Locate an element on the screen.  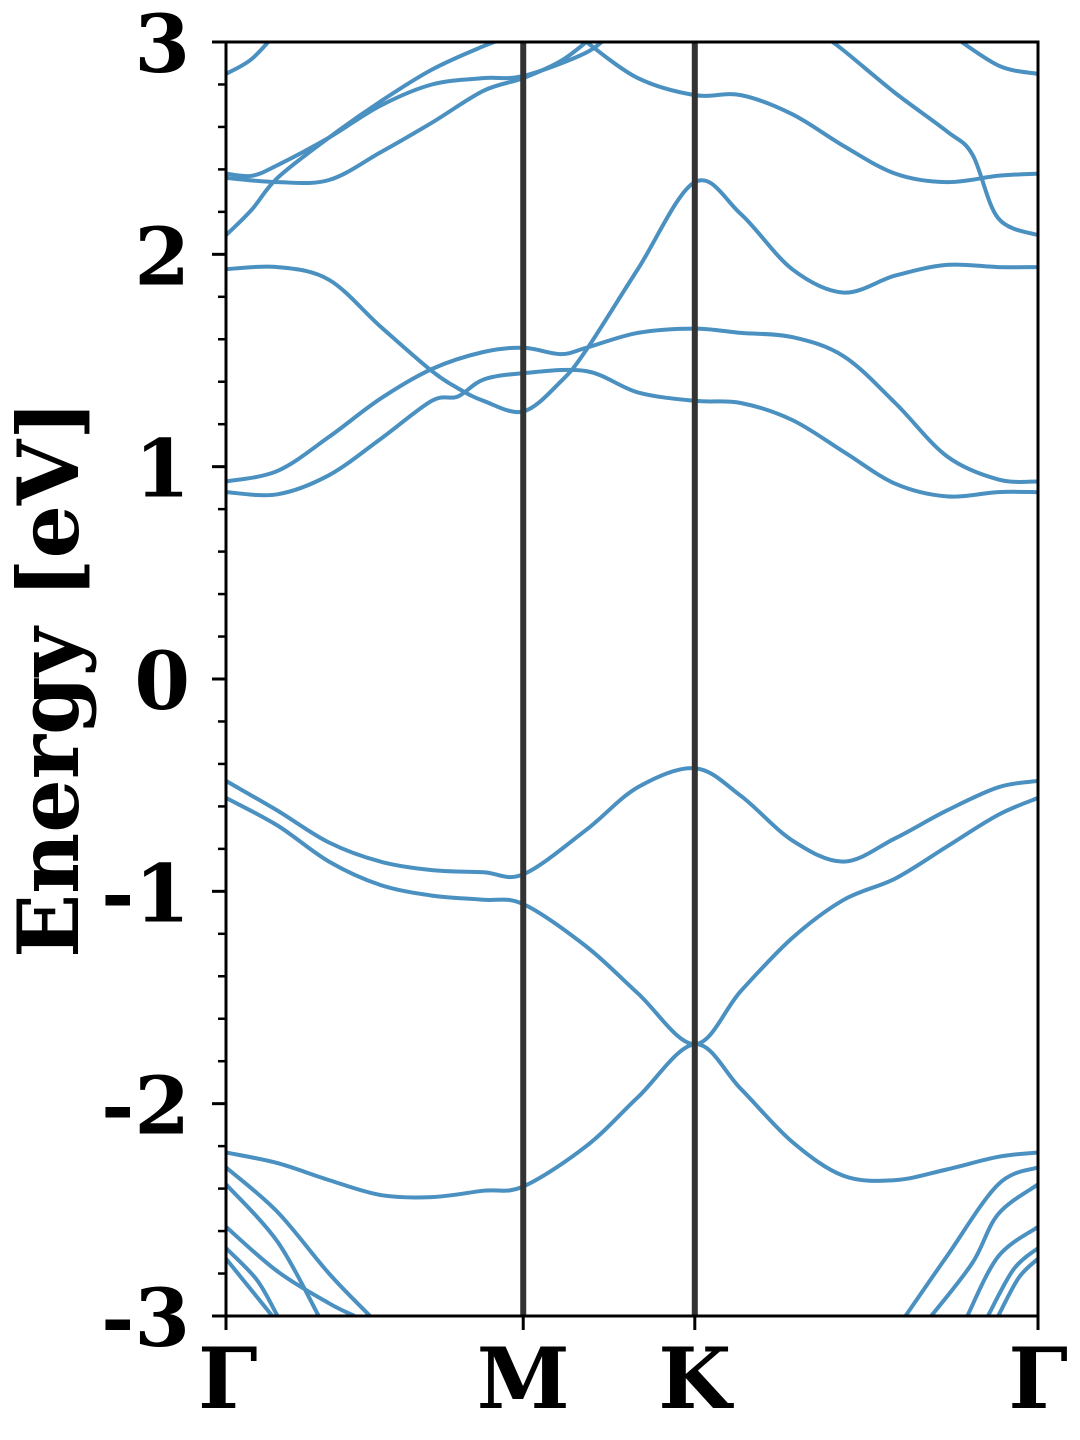
k-point-lines is located at coordinates (609, 679).